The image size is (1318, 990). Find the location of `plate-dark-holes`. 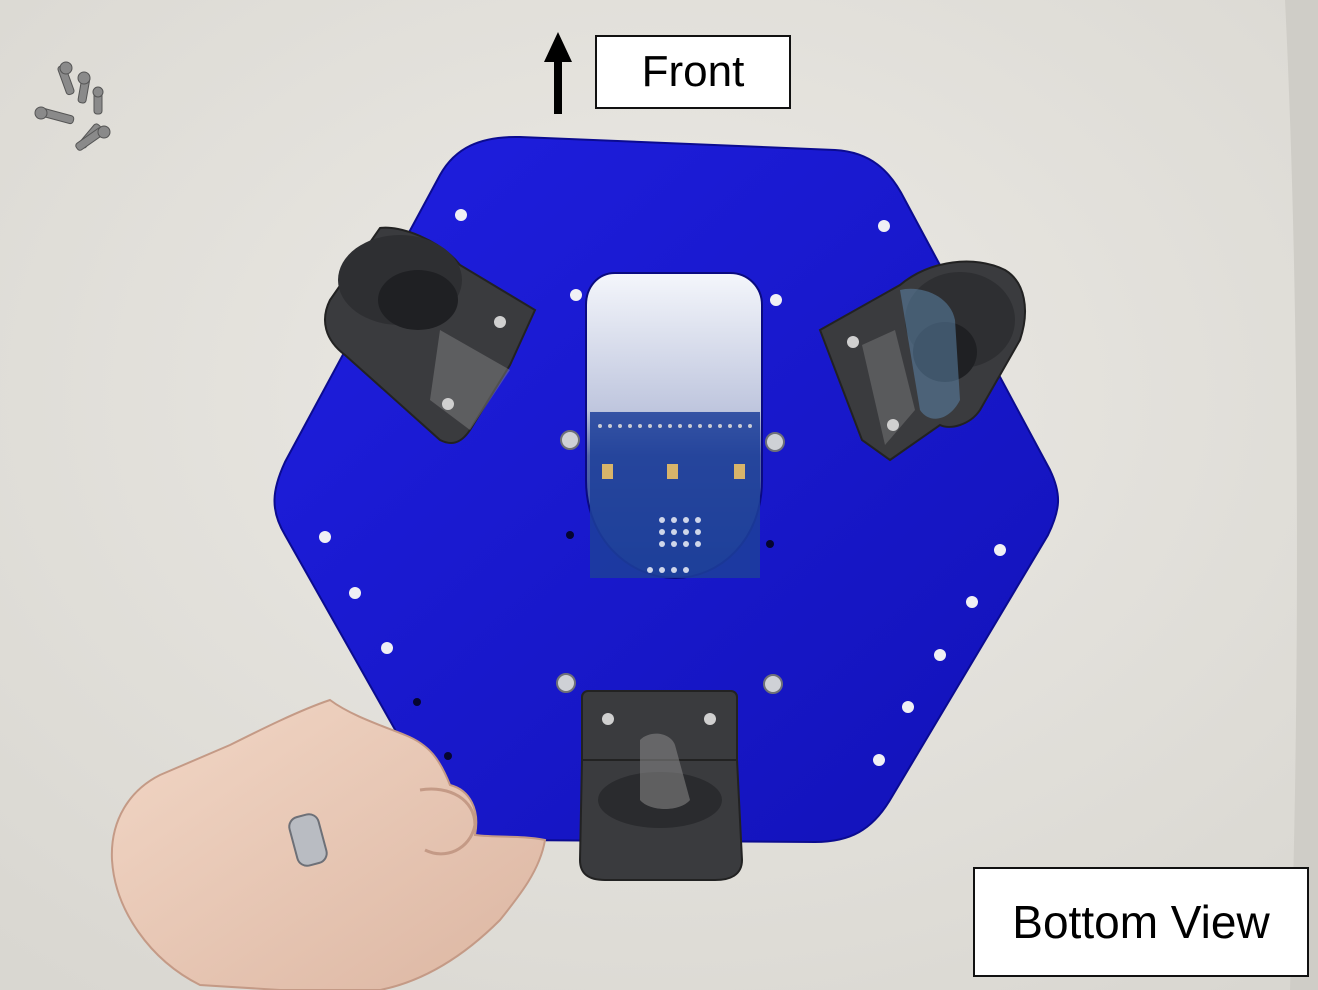

plate-dark-holes is located at coordinates (593, 645).